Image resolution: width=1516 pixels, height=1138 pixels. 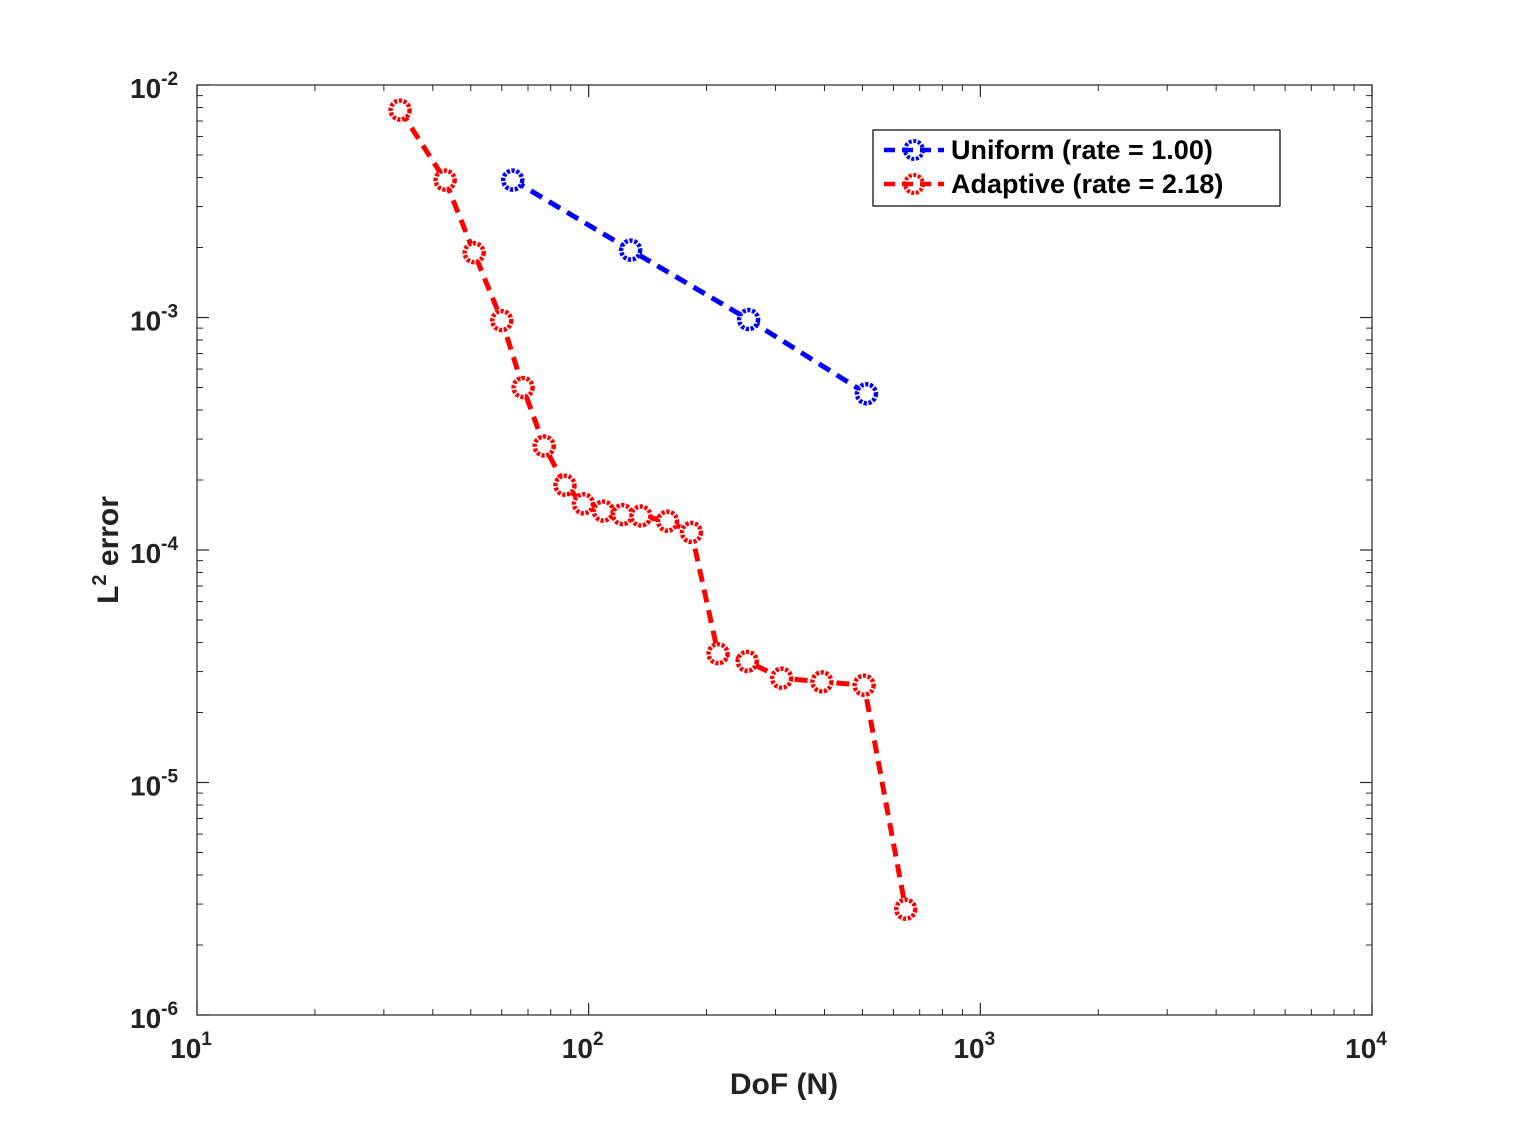 I want to click on x-tick-label: 10³, so click(x=974, y=1046).